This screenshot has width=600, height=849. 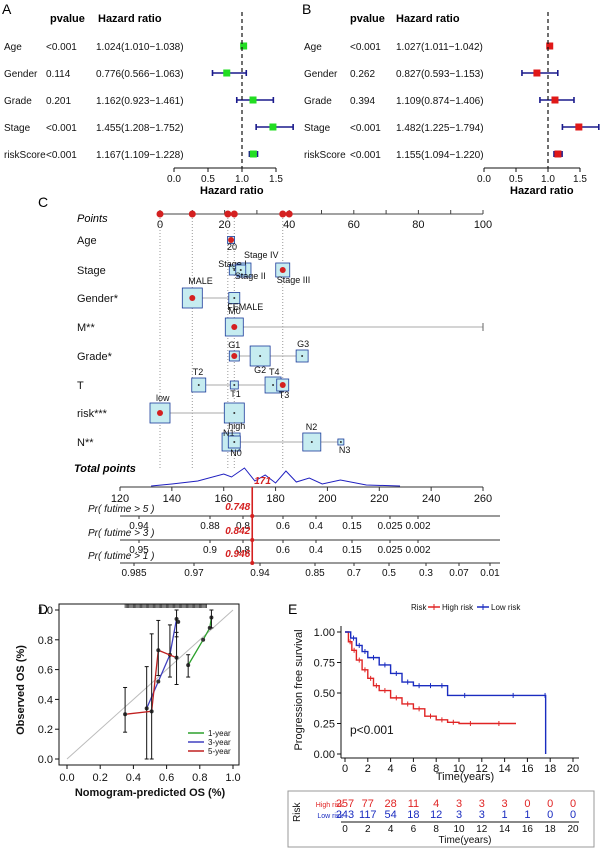 I want to click on row-pvalue: 0.262, so click(x=362, y=74).